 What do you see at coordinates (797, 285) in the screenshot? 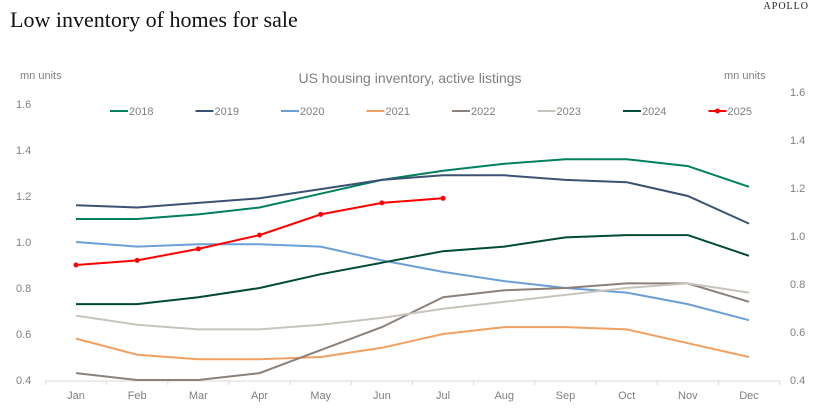
I see `y-tick-label-right: 0.8` at bounding box center [797, 285].